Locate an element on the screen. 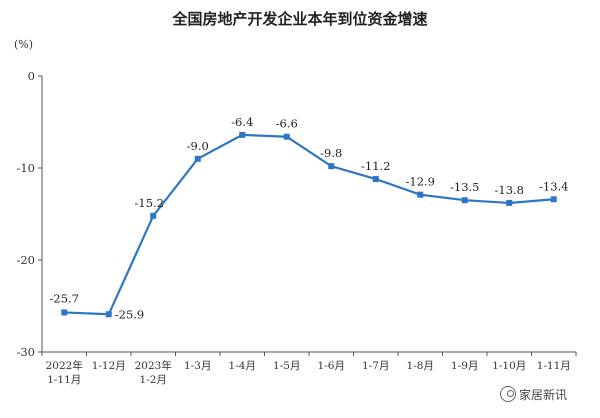 Image resolution: width=600 pixels, height=418 pixels. chart-title: 全国房地产开发企业本年到位资金增速 is located at coordinates (300, 19).